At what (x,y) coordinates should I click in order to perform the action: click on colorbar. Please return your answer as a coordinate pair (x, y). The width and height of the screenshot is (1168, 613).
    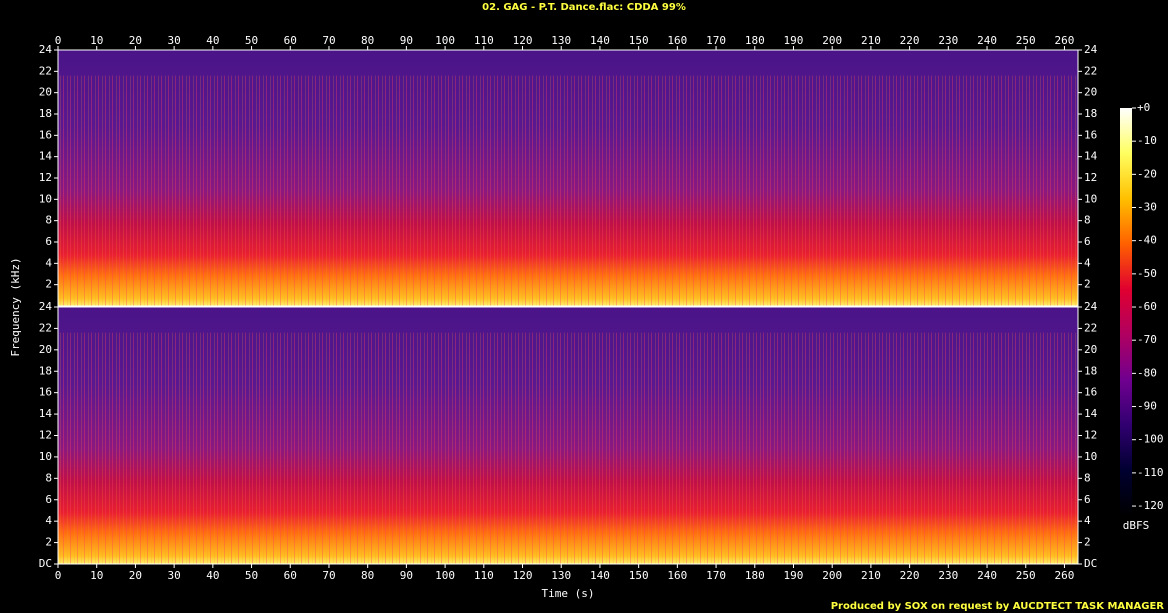
    Looking at the image, I should click on (1126, 312).